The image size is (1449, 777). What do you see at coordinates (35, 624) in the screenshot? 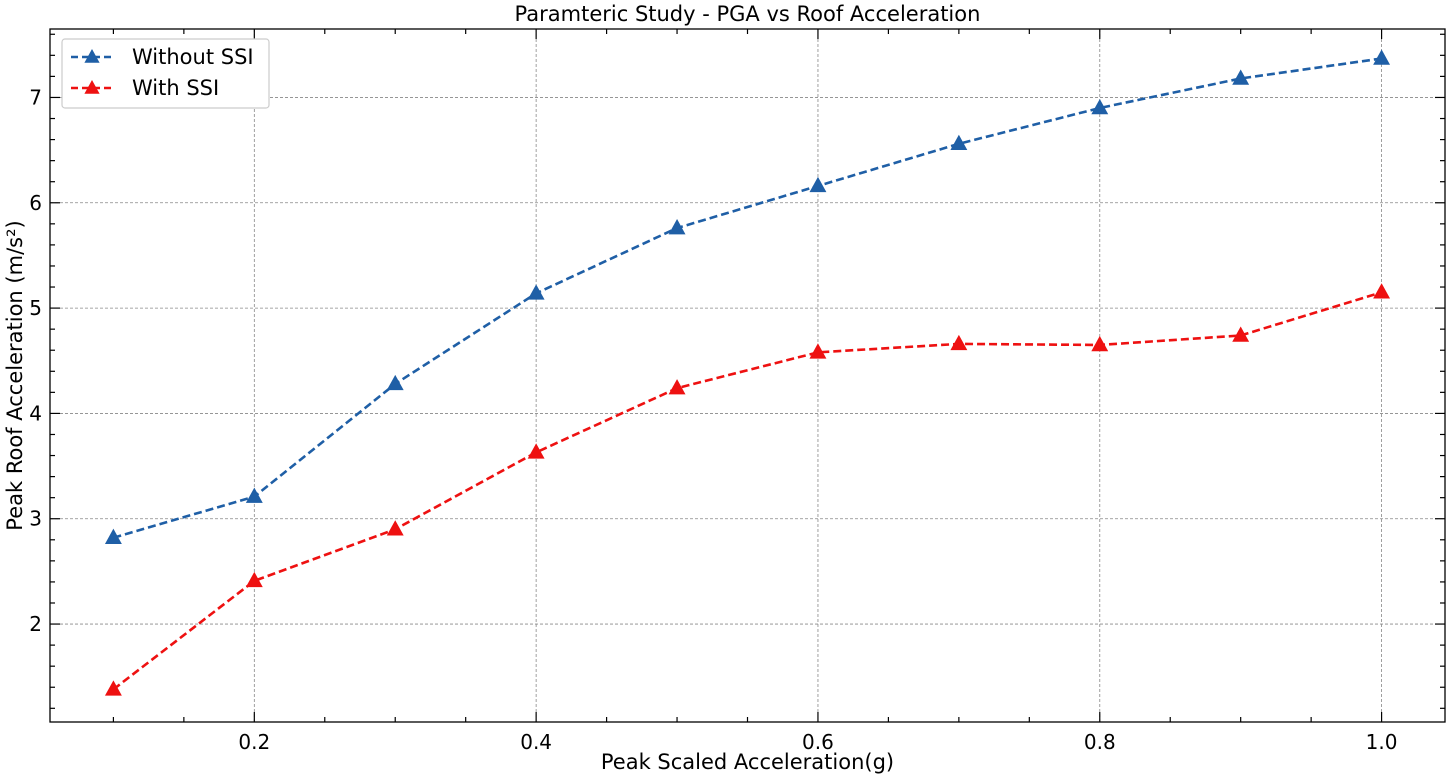
I see `y-tick-label: 2` at bounding box center [35, 624].